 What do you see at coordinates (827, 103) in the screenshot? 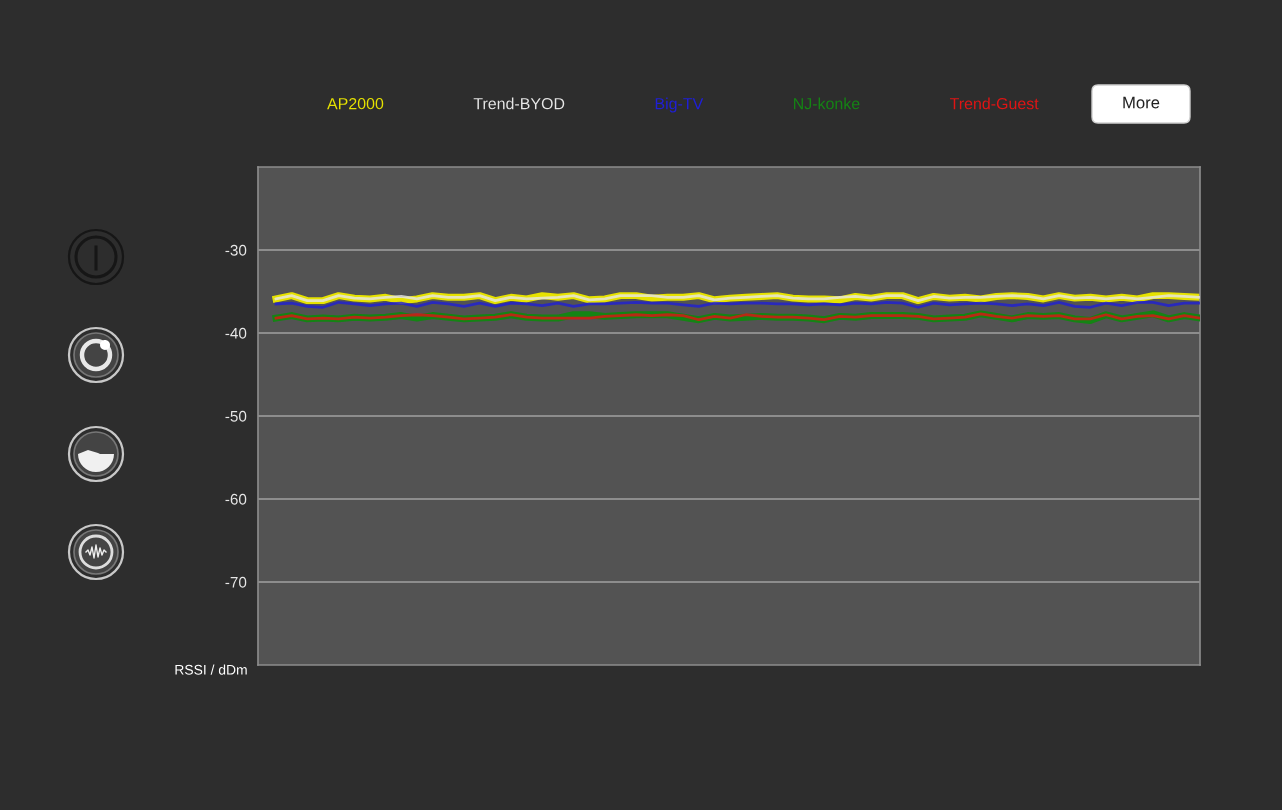
I see `text: NJ-konke` at bounding box center [827, 103].